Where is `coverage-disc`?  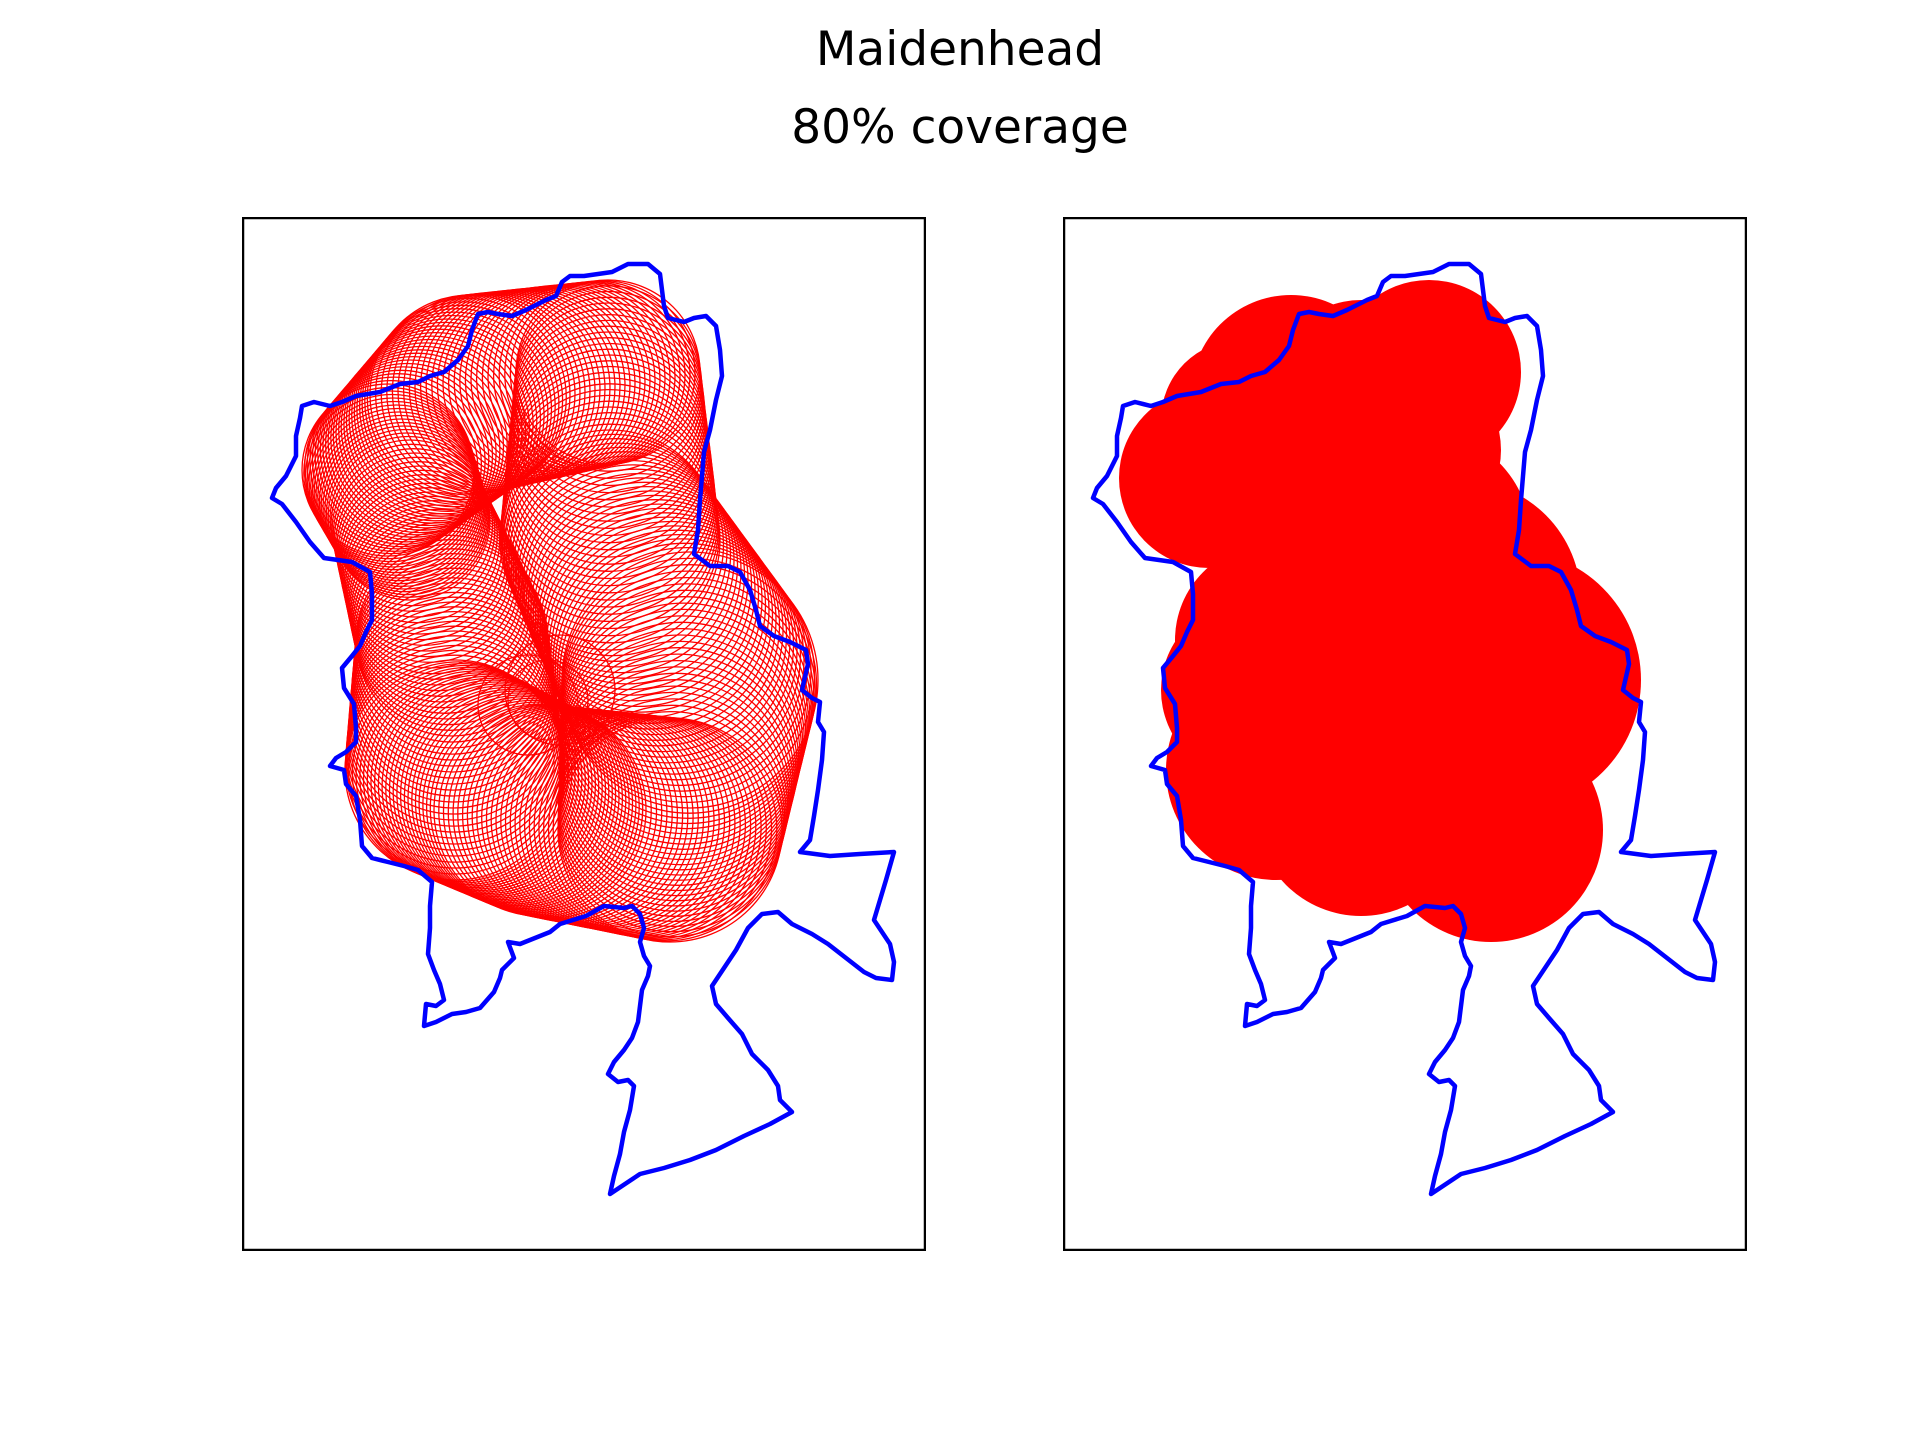
coverage-disc is located at coordinates (1281, 730).